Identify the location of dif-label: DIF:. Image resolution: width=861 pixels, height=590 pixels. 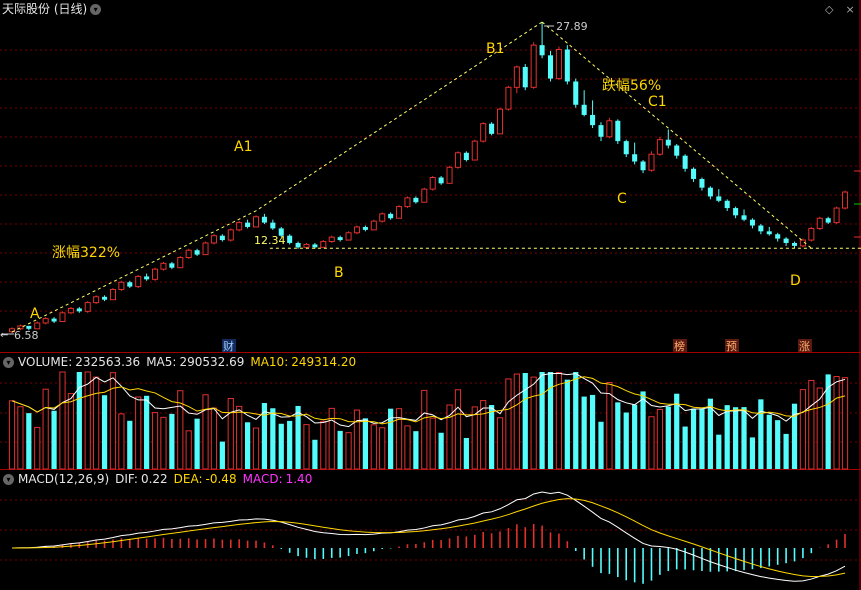
(126, 479).